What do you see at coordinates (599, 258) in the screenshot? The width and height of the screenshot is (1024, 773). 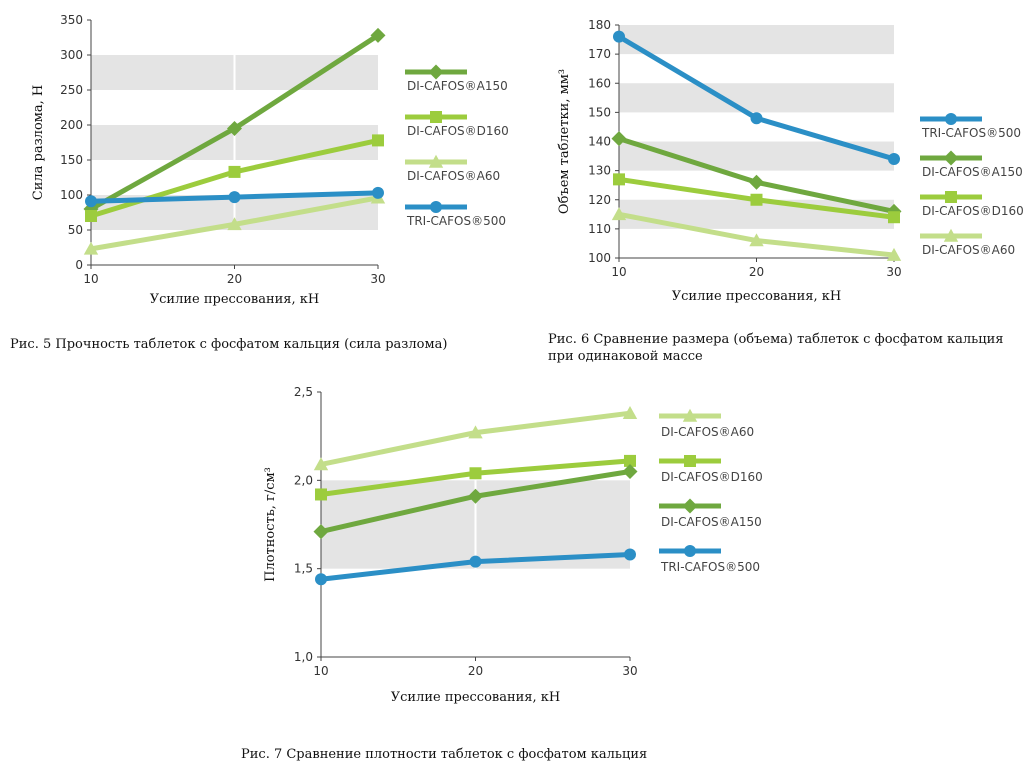 I see `fig6-y-tick-label: 100` at bounding box center [599, 258].